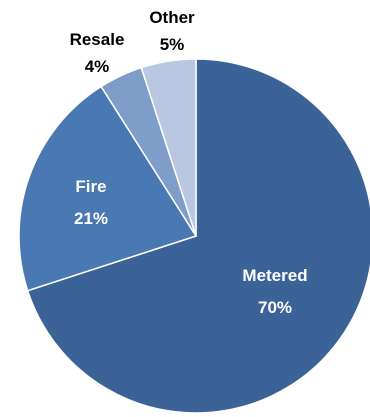 This screenshot has width=370, height=417. I want to click on slice-value-other: 5%, so click(172, 44).